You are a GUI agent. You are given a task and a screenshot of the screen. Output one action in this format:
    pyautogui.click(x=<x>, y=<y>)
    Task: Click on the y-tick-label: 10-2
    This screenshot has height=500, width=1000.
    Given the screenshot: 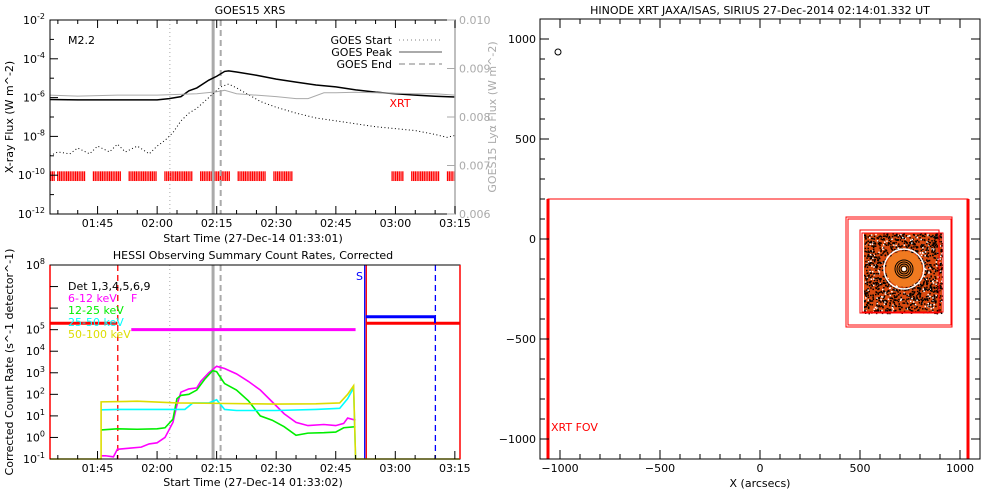 What is the action you would take?
    pyautogui.click(x=34, y=19)
    